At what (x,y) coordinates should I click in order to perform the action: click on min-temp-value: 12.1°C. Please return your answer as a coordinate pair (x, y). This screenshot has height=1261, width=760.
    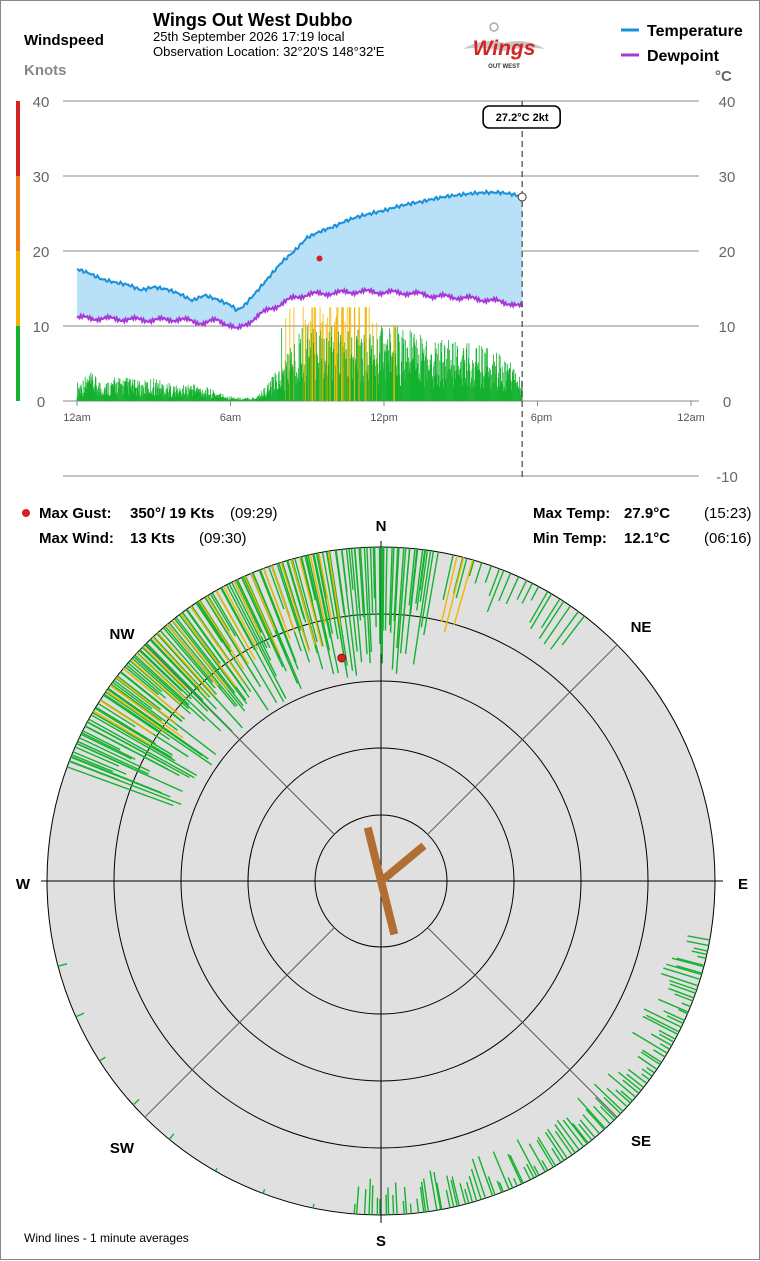
    Looking at the image, I should click on (647, 538).